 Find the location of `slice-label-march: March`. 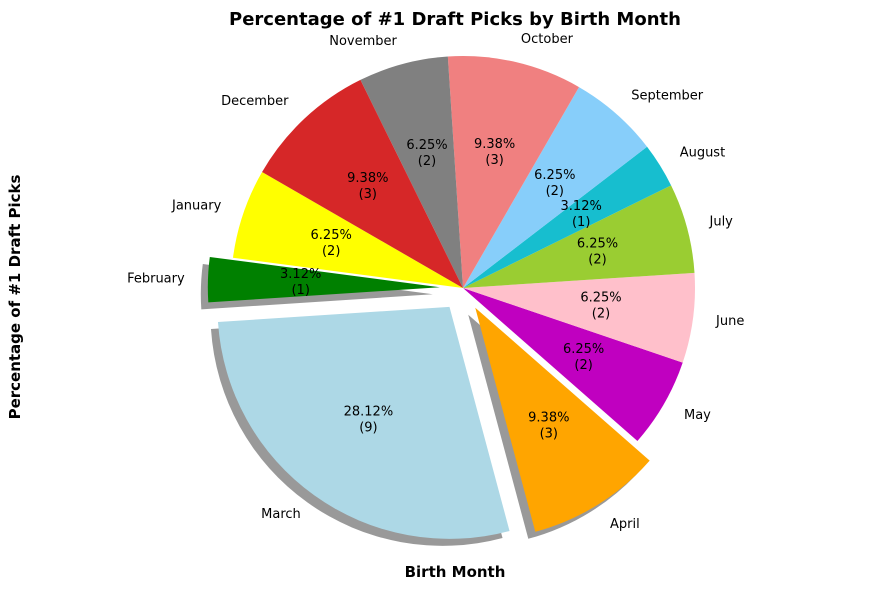

slice-label-march: March is located at coordinates (281, 514).